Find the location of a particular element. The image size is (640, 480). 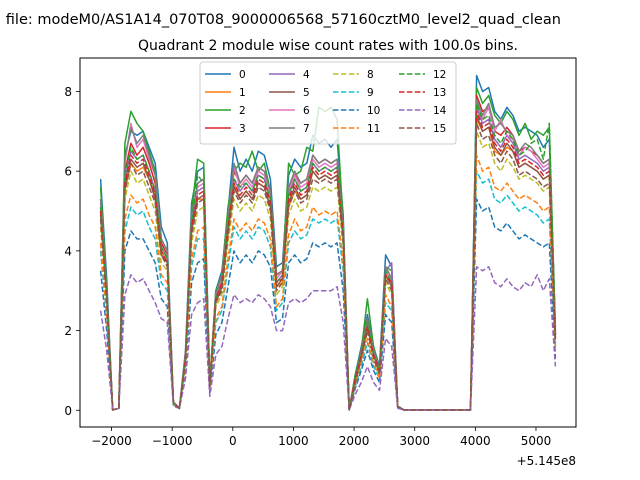

legend-label: 6 is located at coordinates (306, 111).